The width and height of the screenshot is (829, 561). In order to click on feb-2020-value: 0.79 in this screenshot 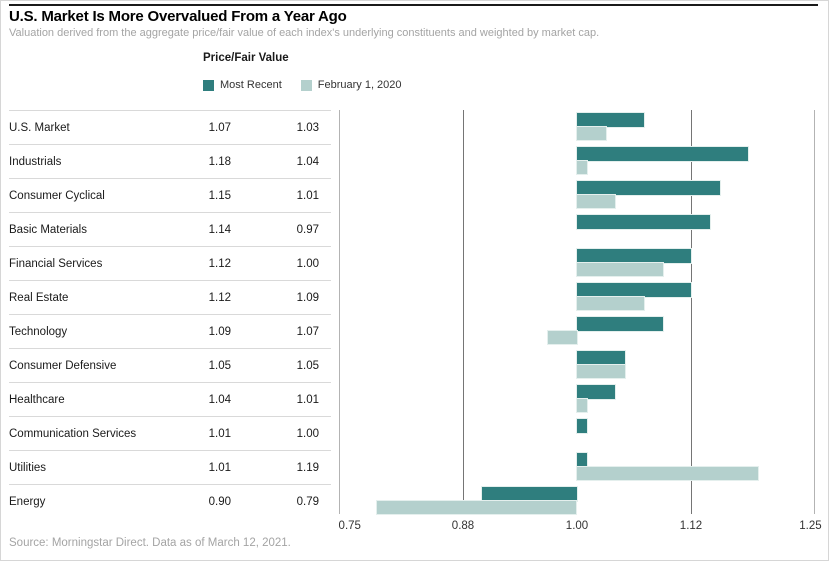, I will do `click(307, 501)`.